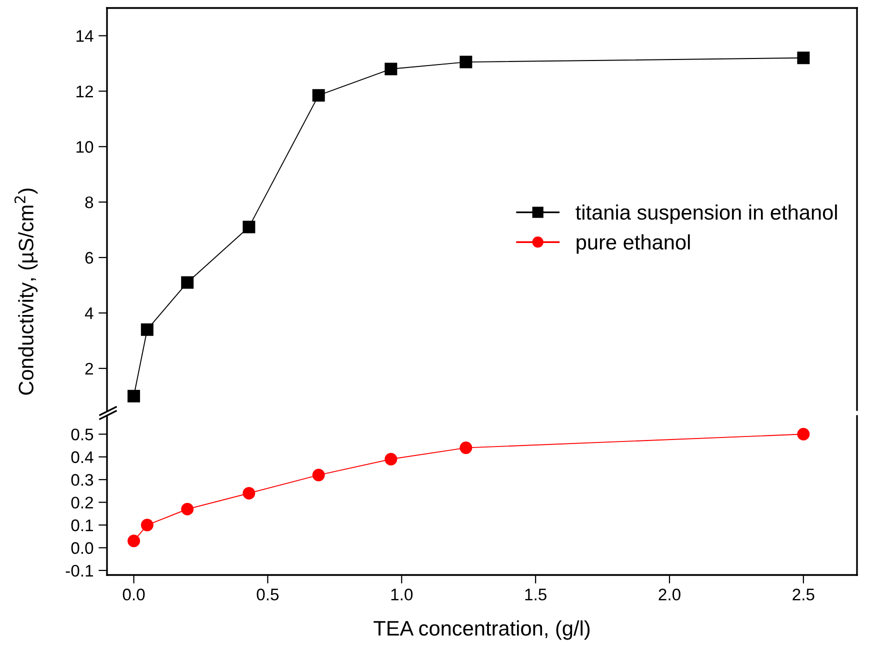 Image resolution: width=871 pixels, height=660 pixels. I want to click on y-tick-label: 0.5, so click(82, 434).